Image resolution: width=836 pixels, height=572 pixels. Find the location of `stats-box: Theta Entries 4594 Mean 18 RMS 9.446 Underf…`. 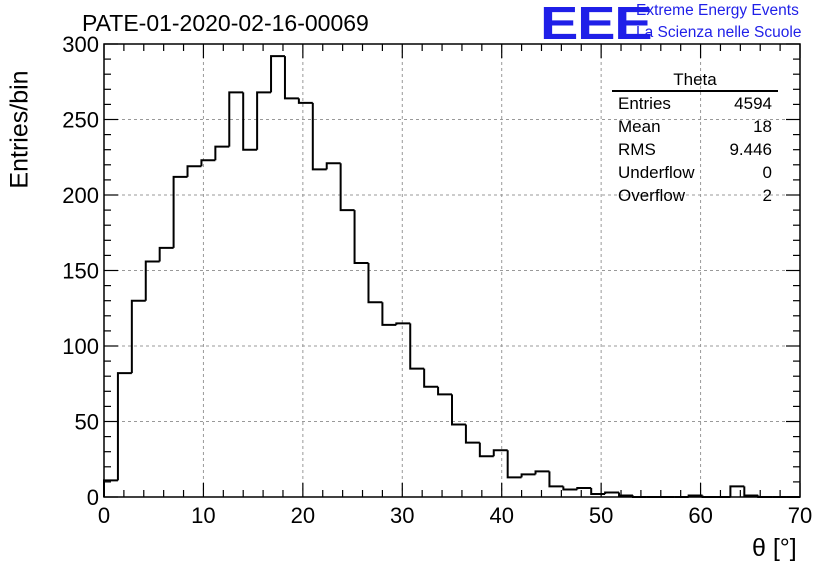

stats-box: Theta Entries 4594 Mean 18 RMS 9.446 Underf… is located at coordinates (695, 138).